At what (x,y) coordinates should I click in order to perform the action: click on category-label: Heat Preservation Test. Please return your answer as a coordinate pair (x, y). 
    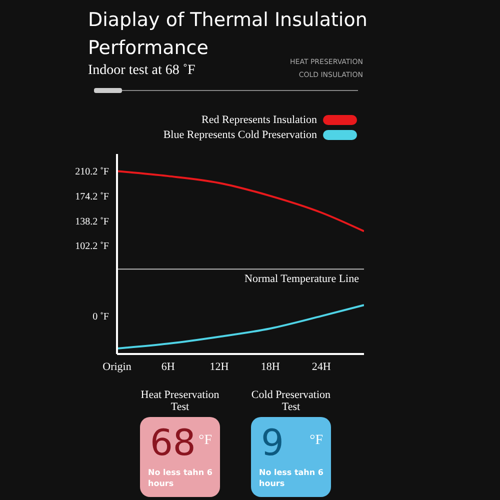
    Looking at the image, I should click on (180, 402).